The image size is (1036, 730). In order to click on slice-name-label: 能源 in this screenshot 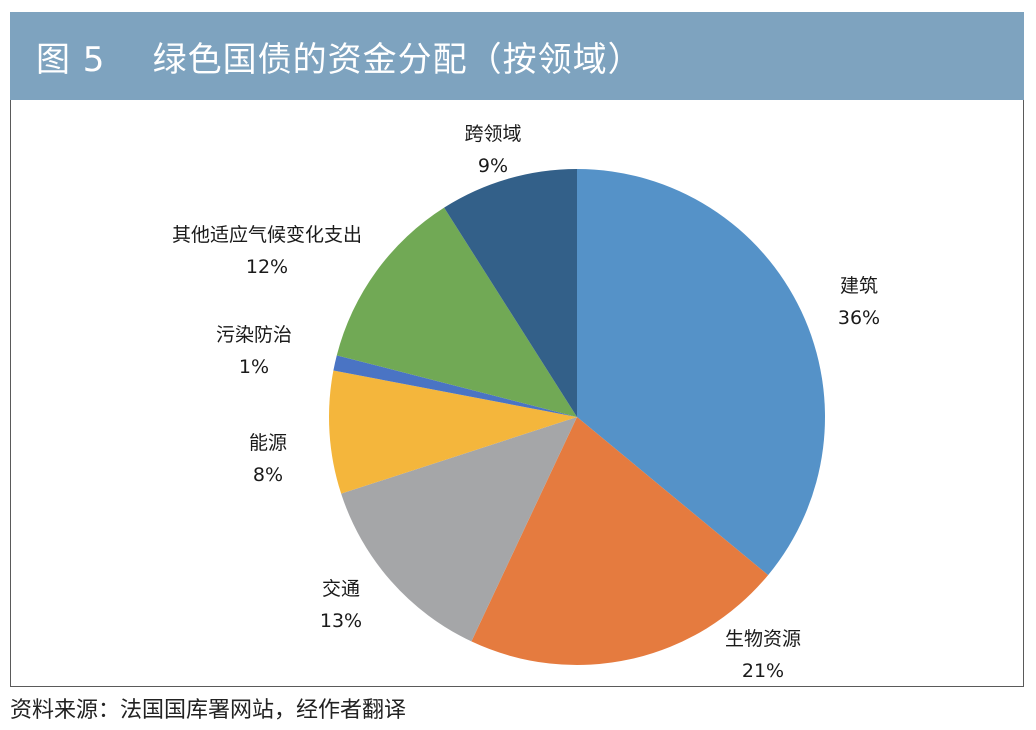, I will do `click(268, 443)`.